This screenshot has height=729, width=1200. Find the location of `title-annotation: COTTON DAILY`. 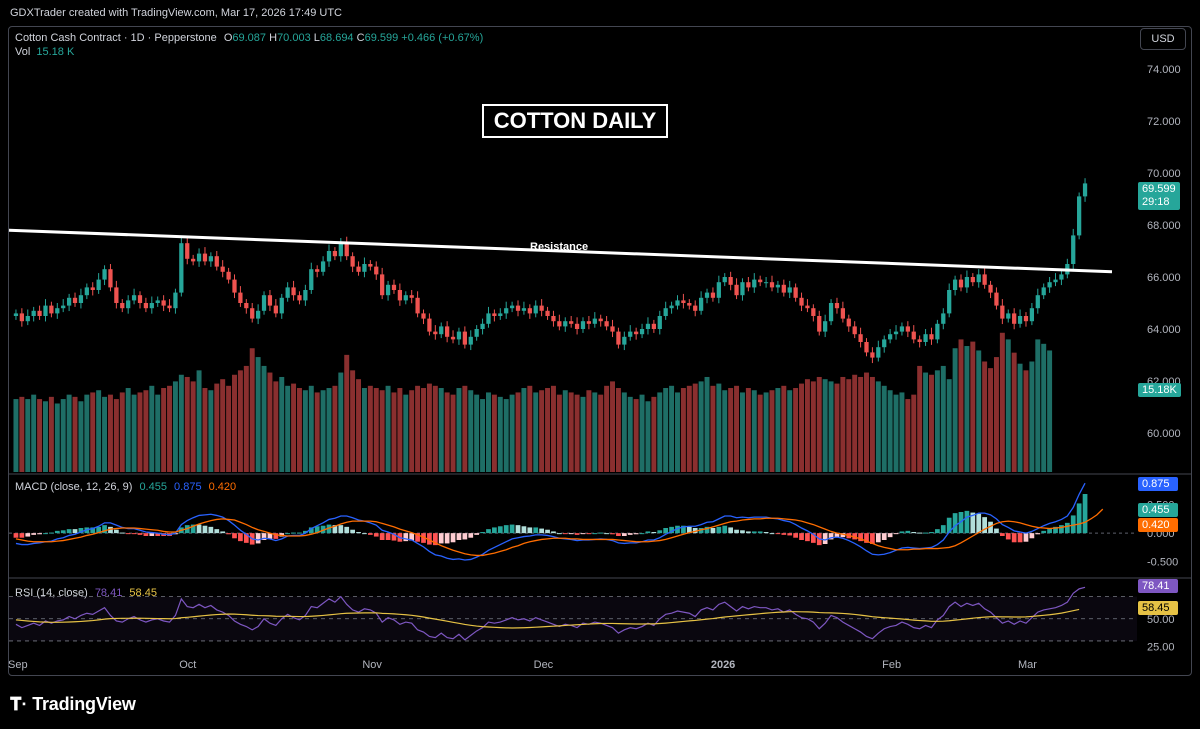

title-annotation: COTTON DAILY is located at coordinates (575, 121).